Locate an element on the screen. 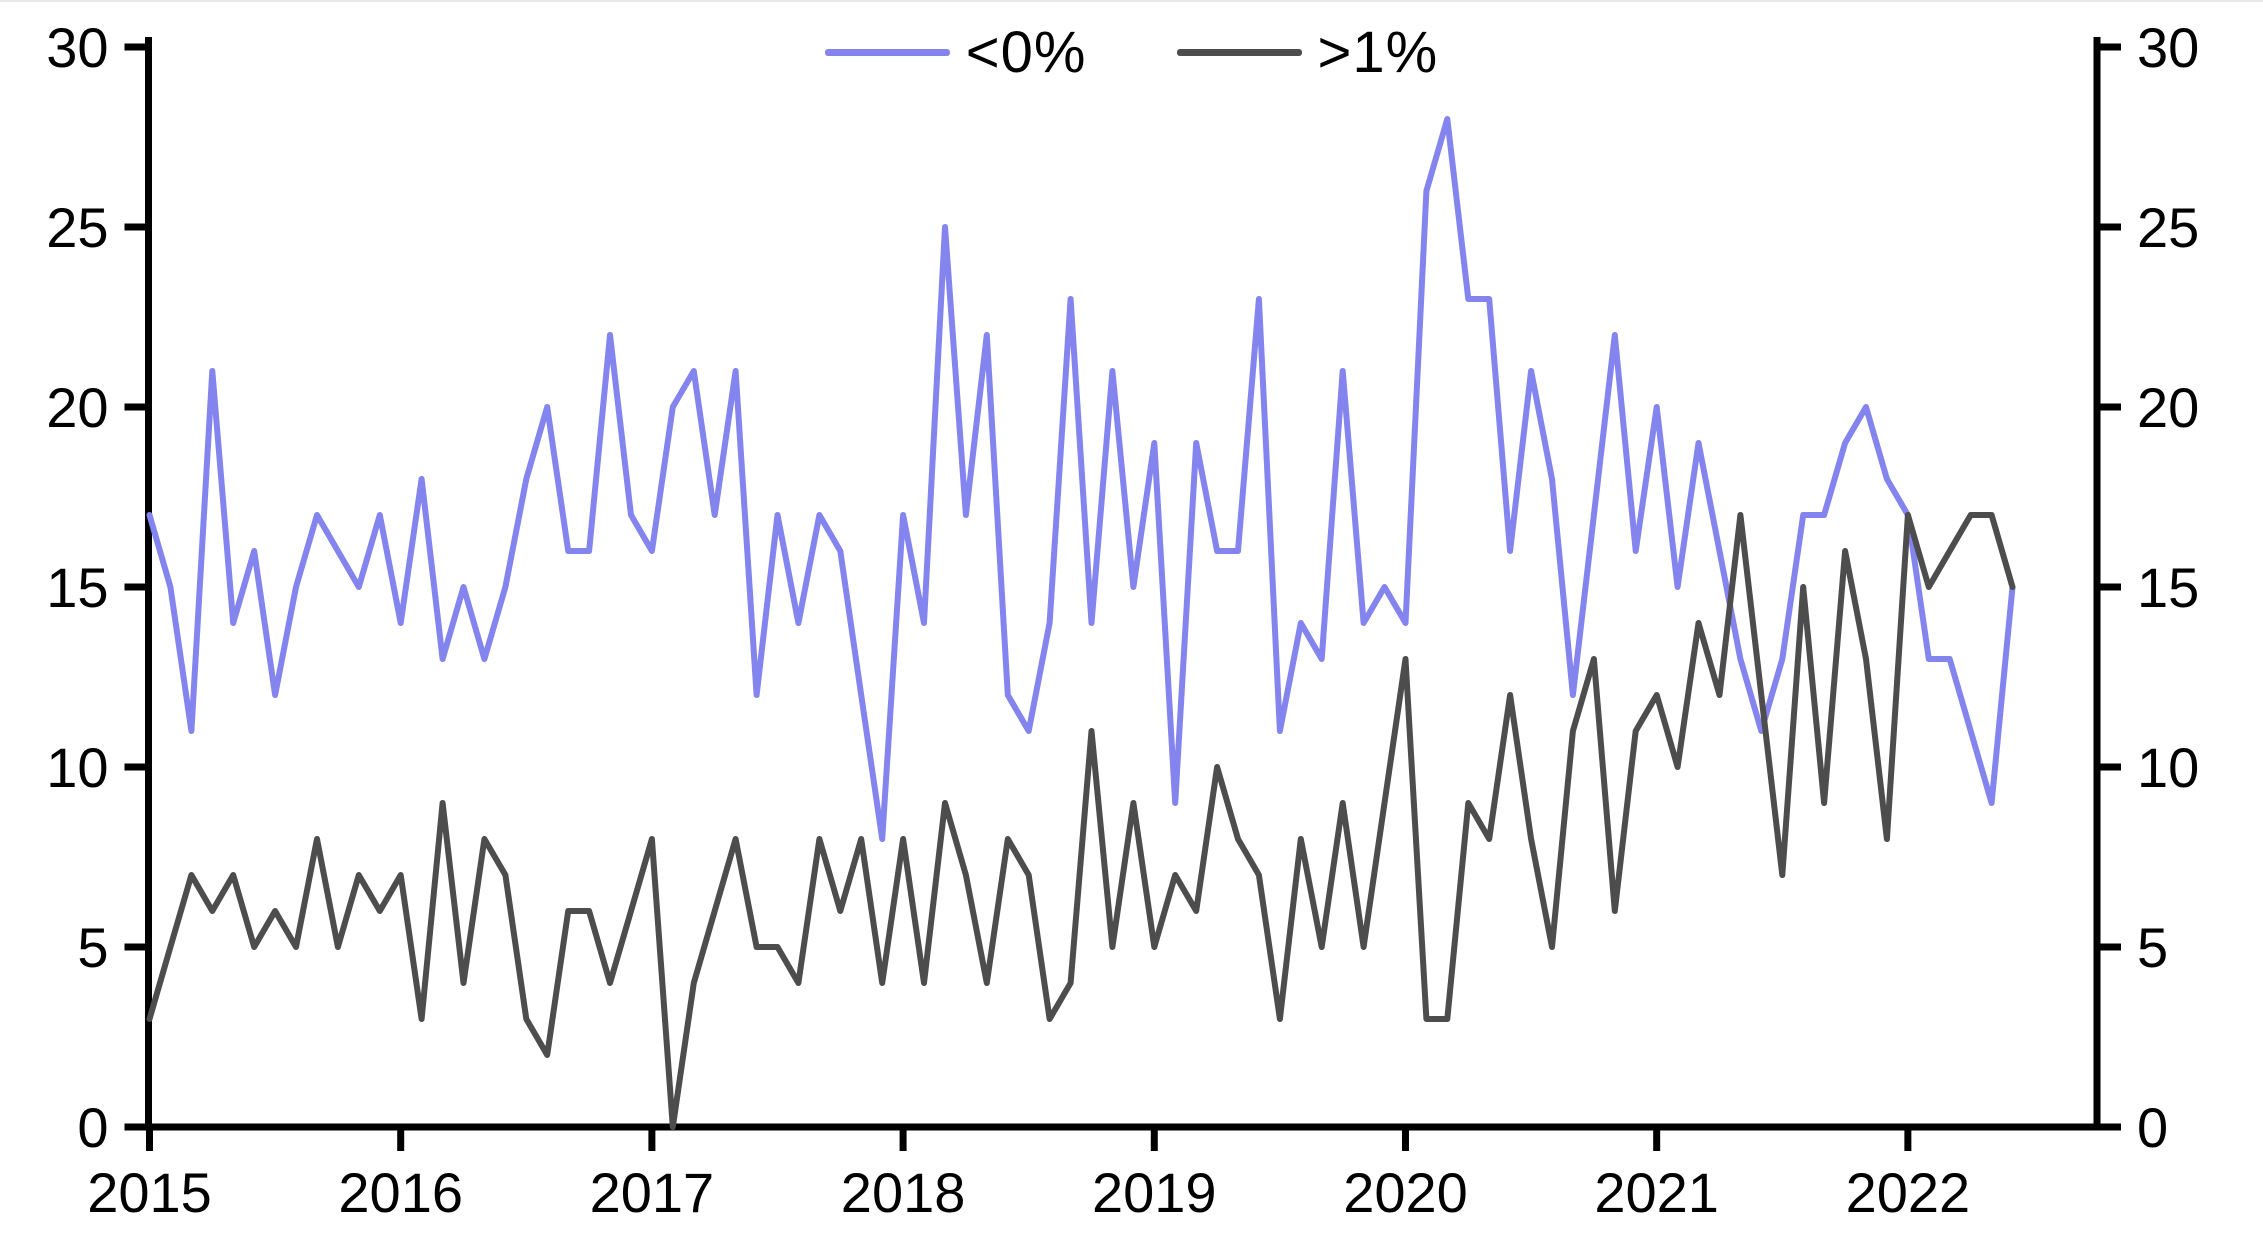 The width and height of the screenshot is (2263, 1238). x-axis-tick-label: 2016 is located at coordinates (400, 1192).